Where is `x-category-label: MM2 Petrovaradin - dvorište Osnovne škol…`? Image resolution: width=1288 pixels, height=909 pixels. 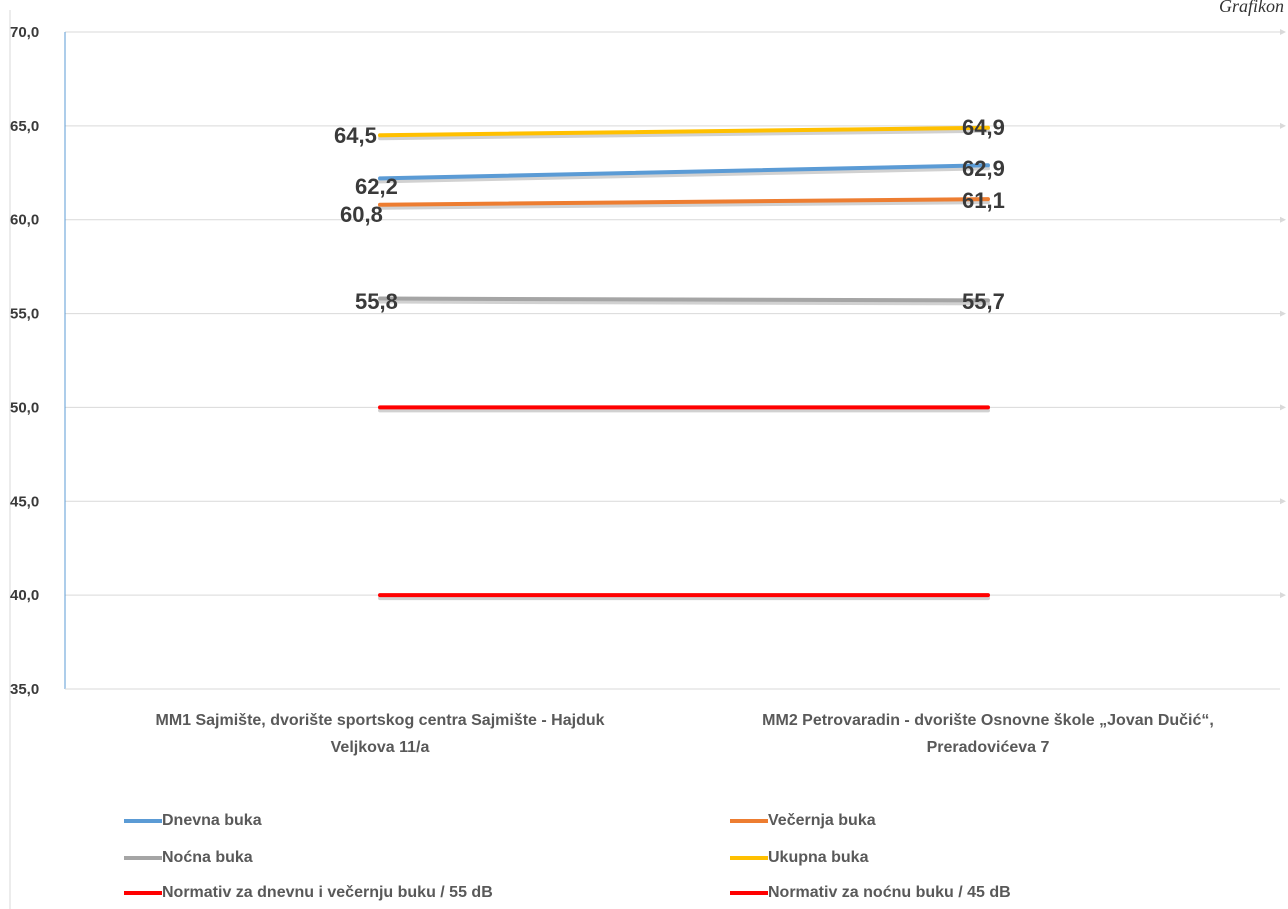 x-category-label: MM2 Petrovaradin - dvorište Osnovne škol… is located at coordinates (988, 720).